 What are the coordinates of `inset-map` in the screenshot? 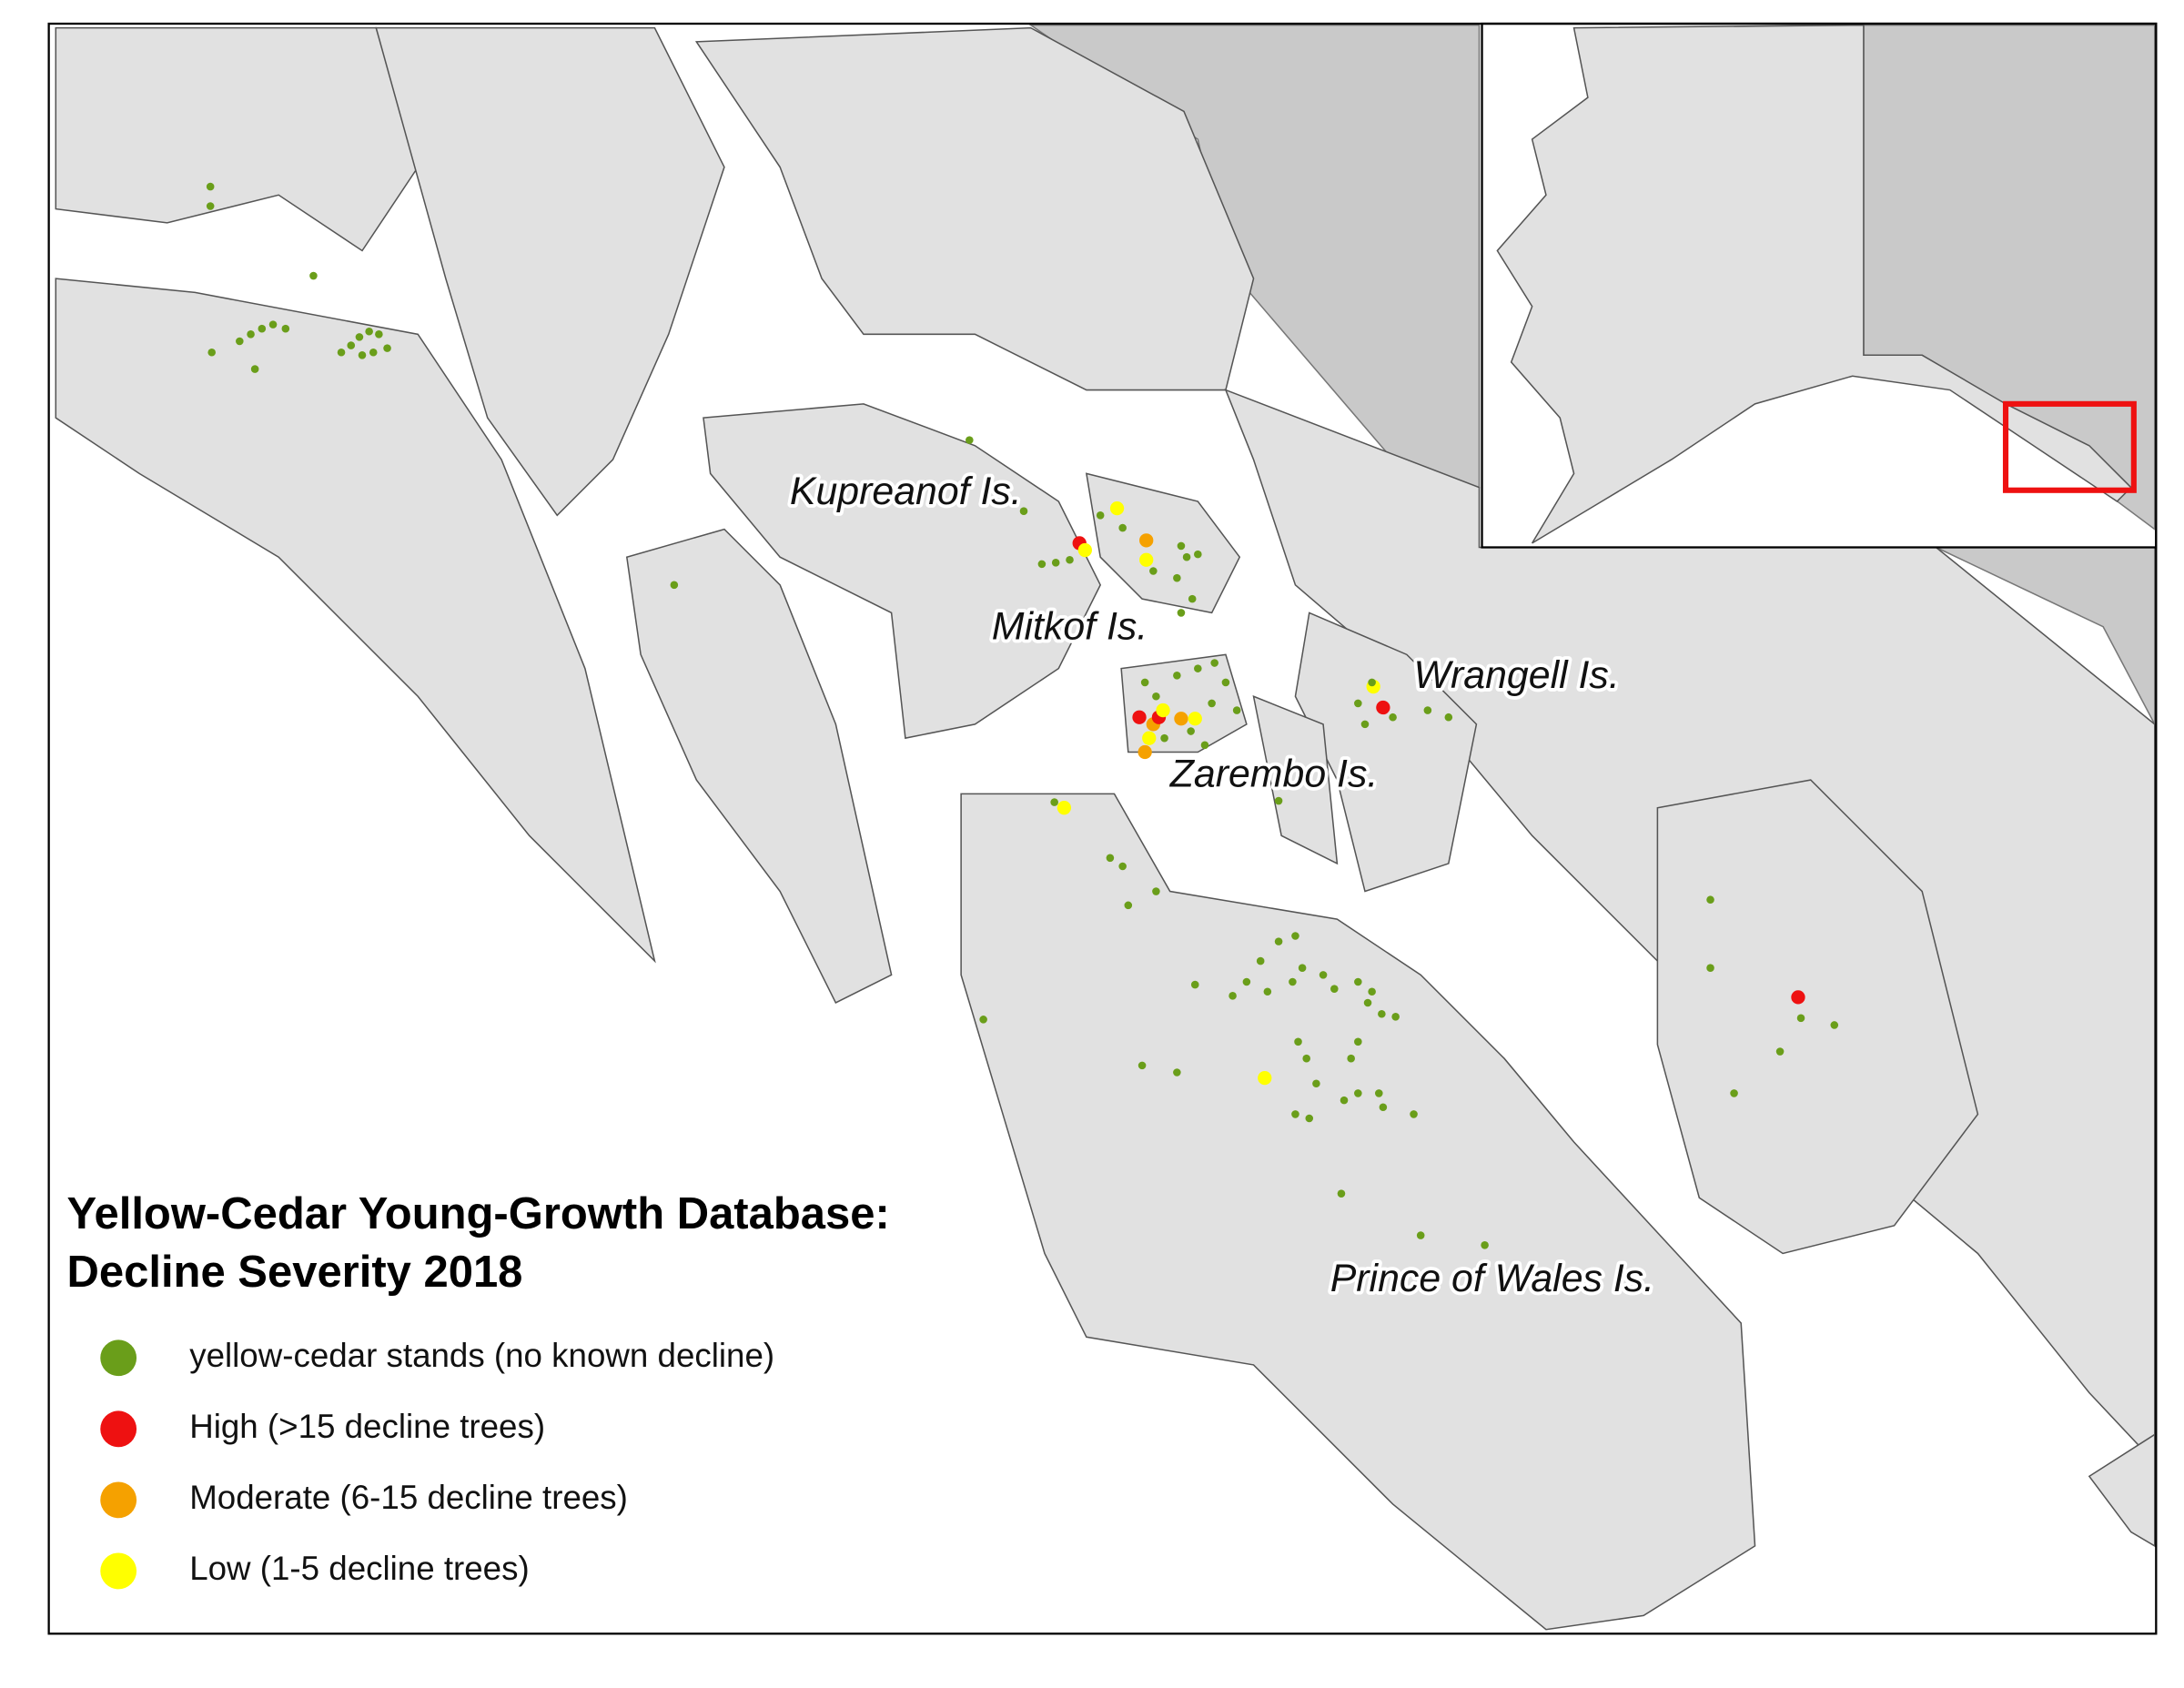 It's located at (1820, 285).